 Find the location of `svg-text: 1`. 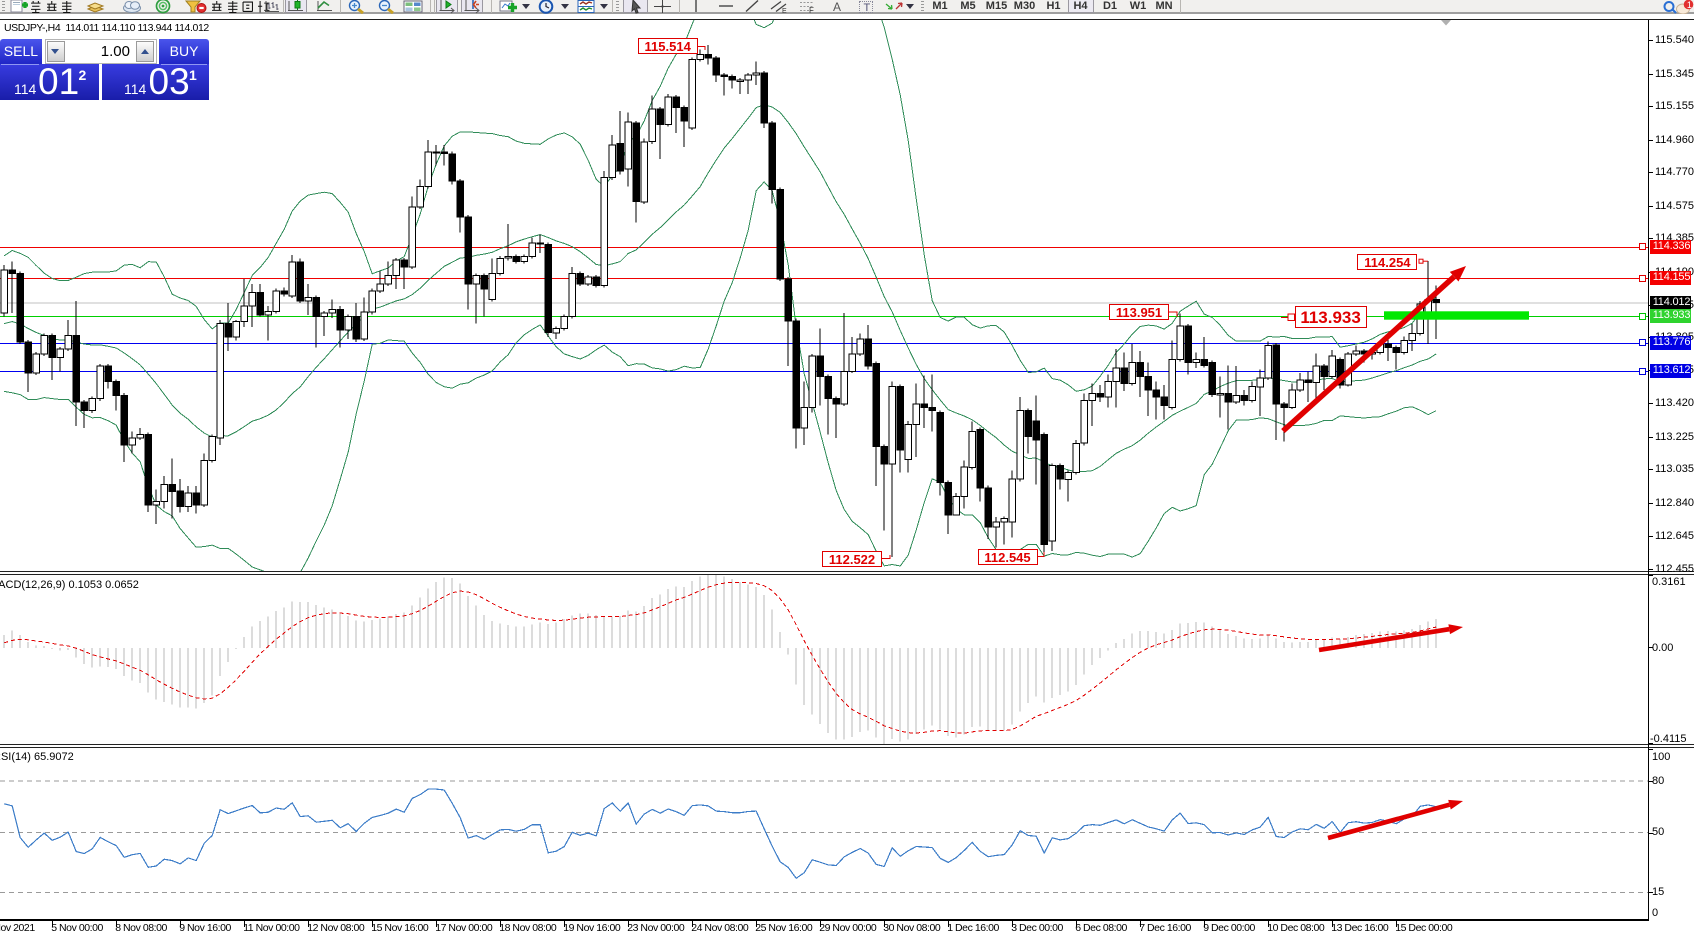

svg-text: 1 is located at coordinates (1689, 5).